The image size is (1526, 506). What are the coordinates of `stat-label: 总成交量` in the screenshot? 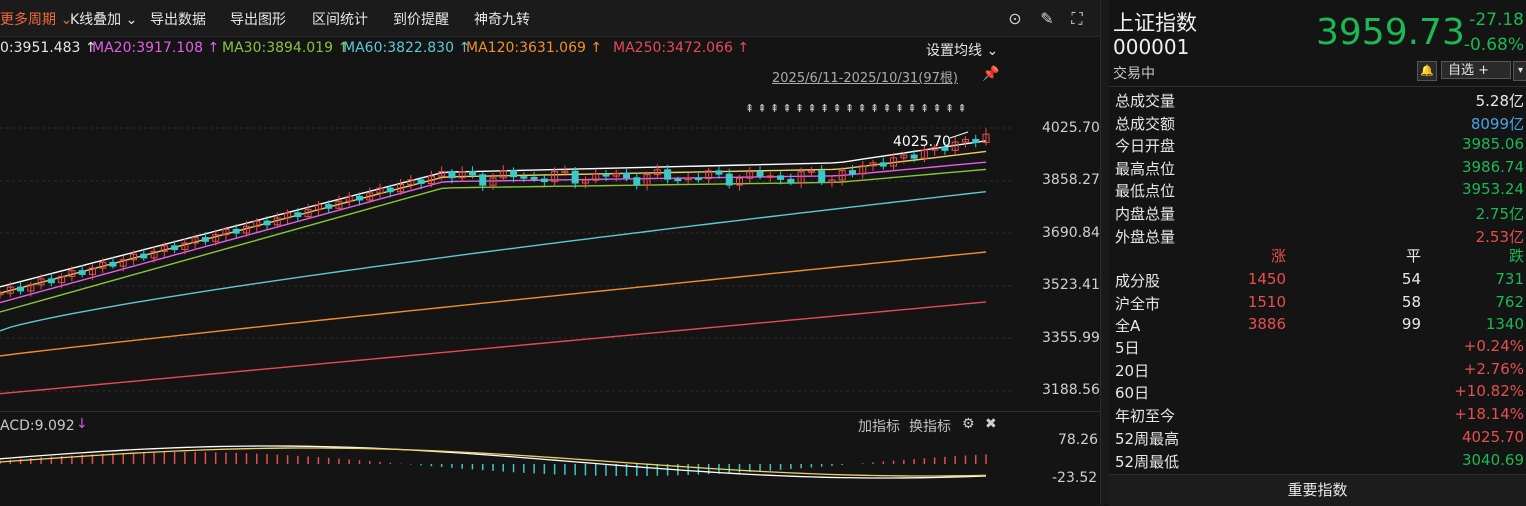 It's located at (1145, 101).